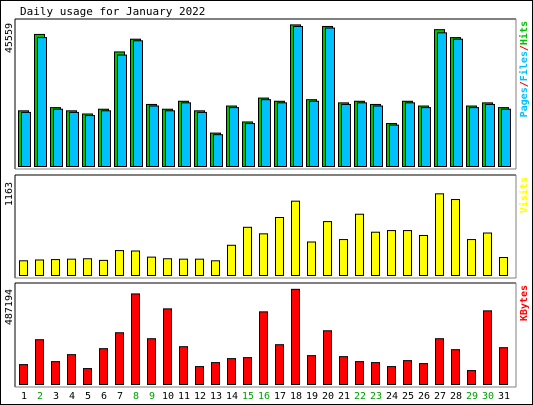  I want to click on y-max-label: 487194, so click(9, 307).